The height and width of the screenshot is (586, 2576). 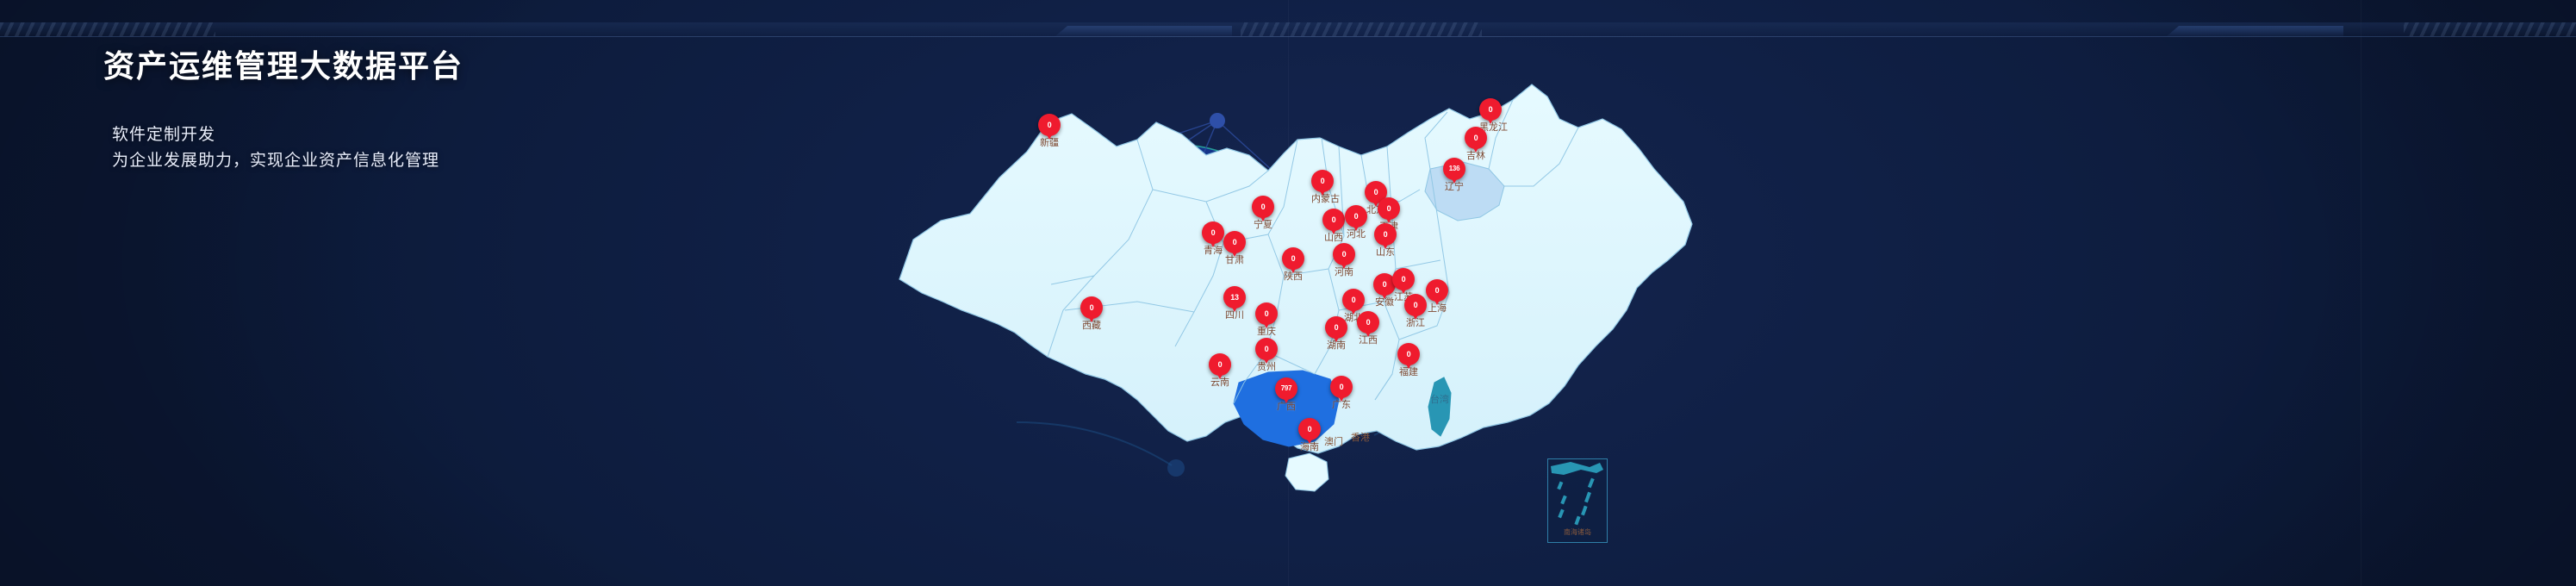 I want to click on marker-label: 新疆, so click(x=1049, y=143).